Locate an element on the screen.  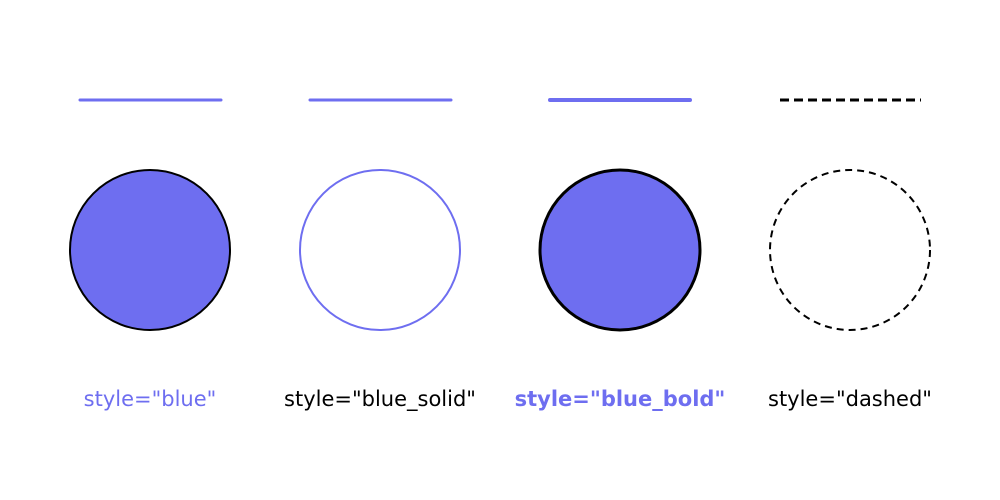
style-sample-dashed: style="dashed" is located at coordinates (850, 254).